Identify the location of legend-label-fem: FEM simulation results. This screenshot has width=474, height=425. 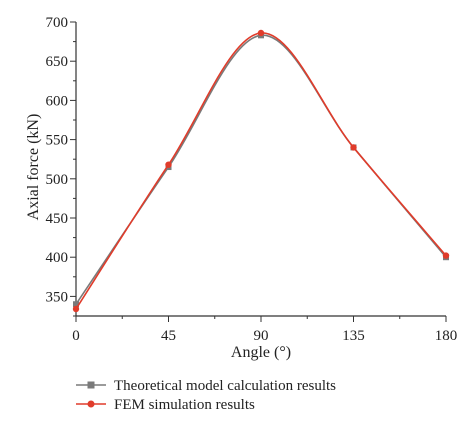
(184, 405).